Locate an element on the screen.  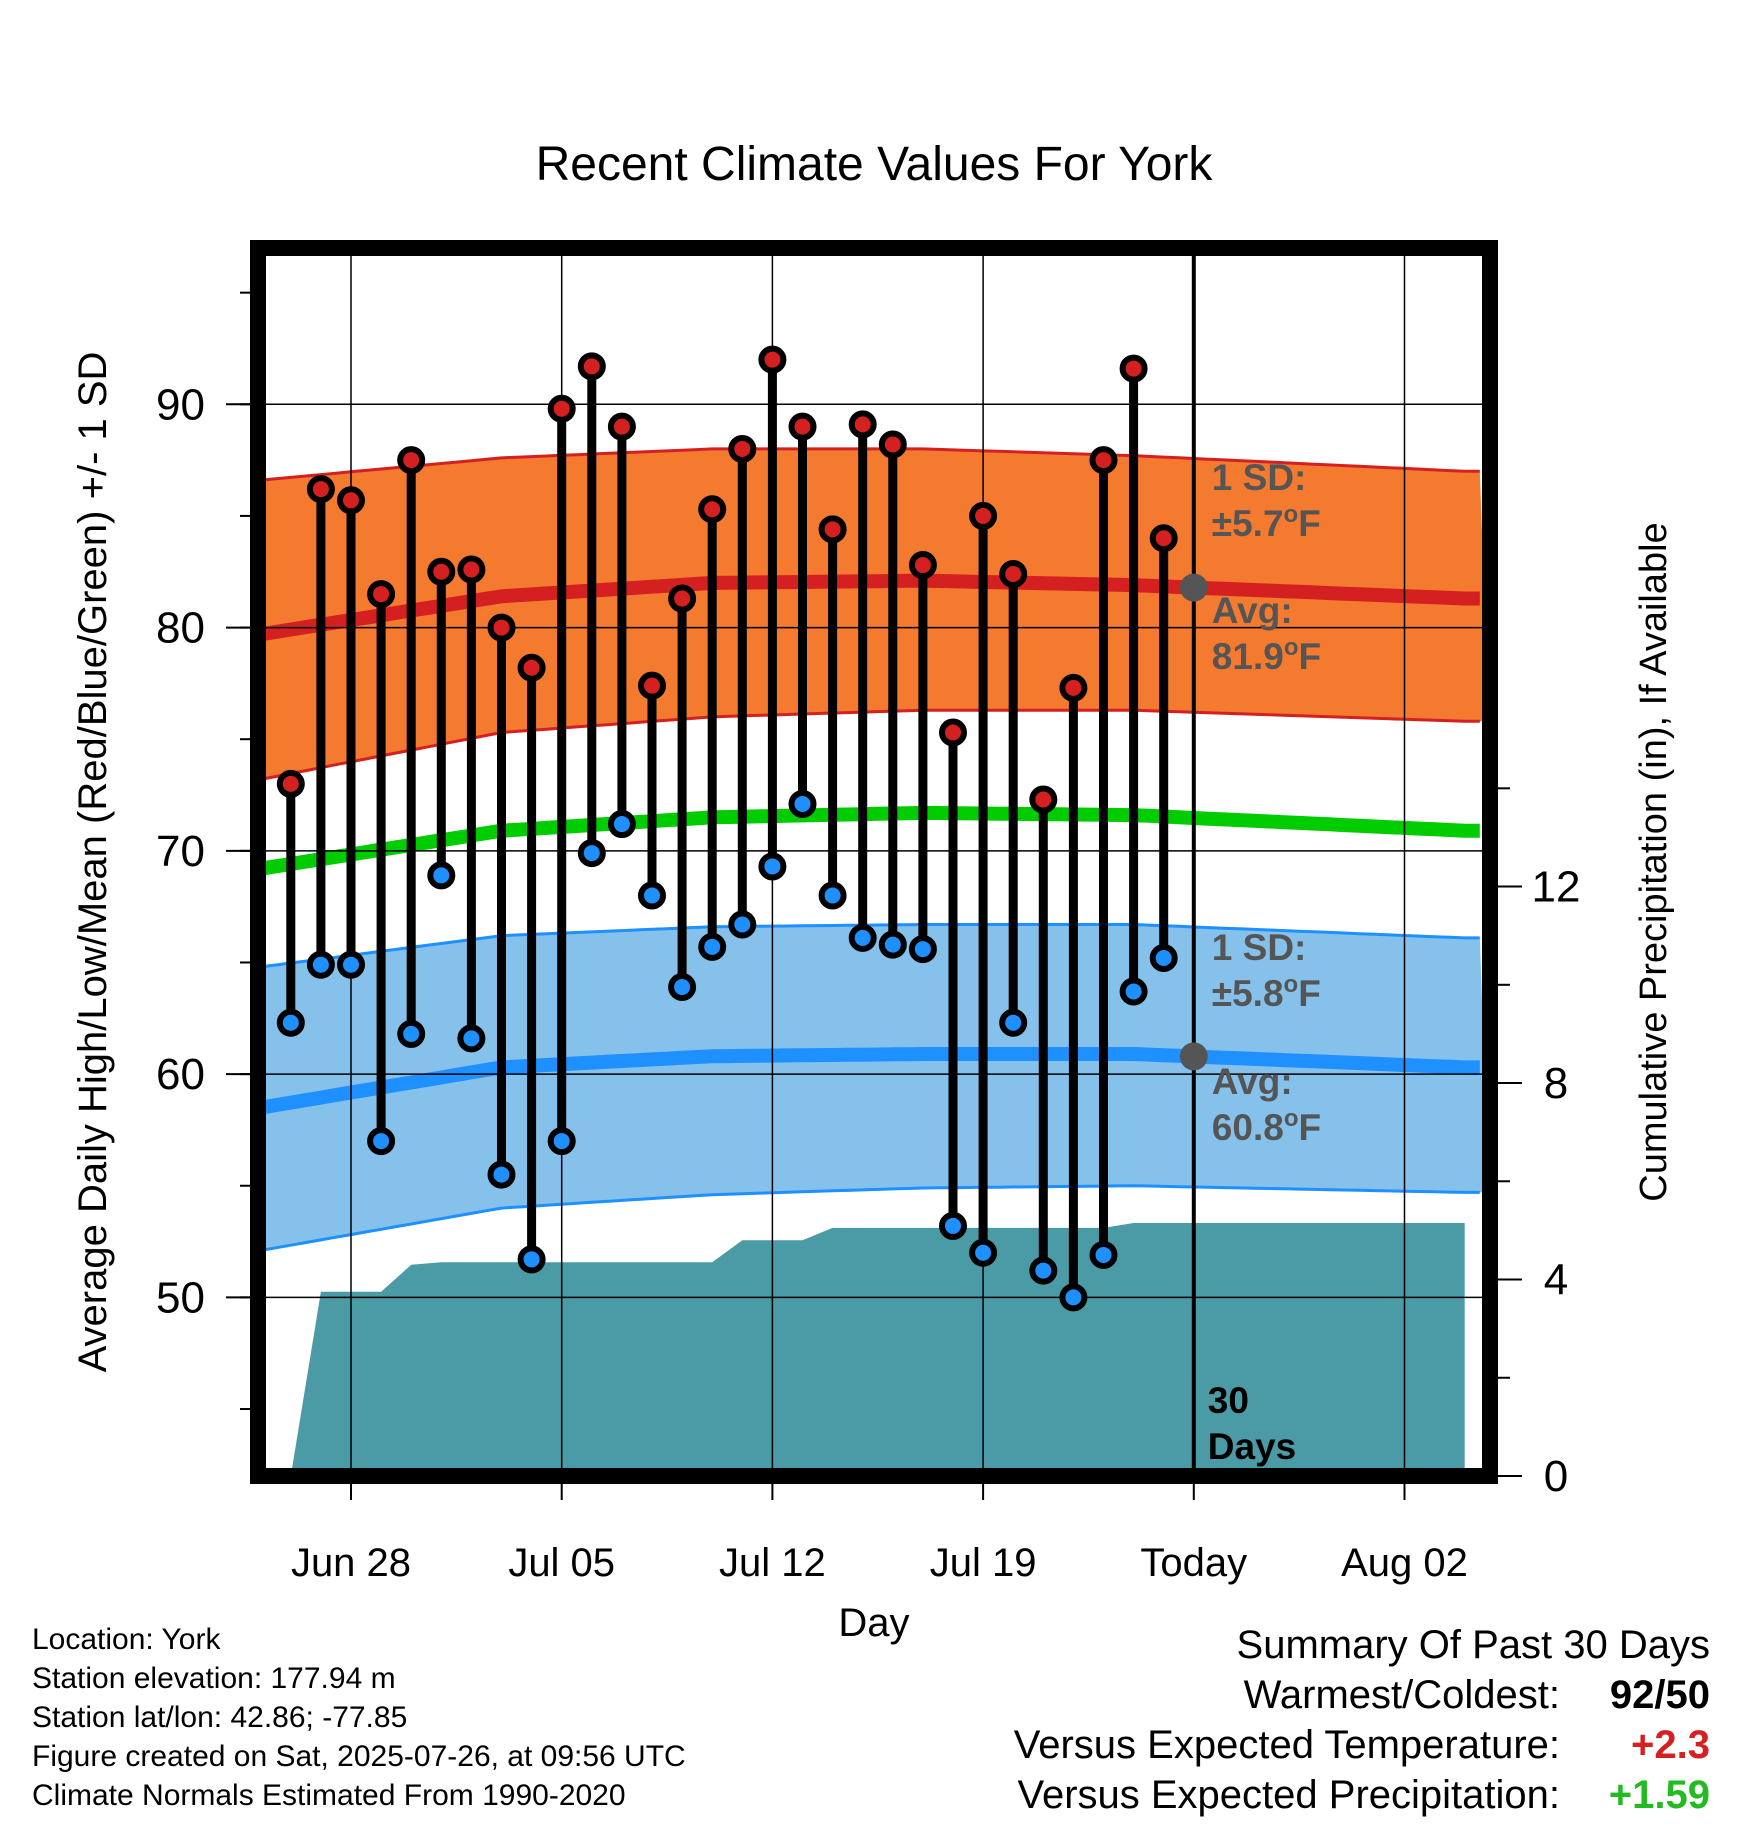
warm-cold-label: Warmest/Coldest: is located at coordinates (1401, 1695).